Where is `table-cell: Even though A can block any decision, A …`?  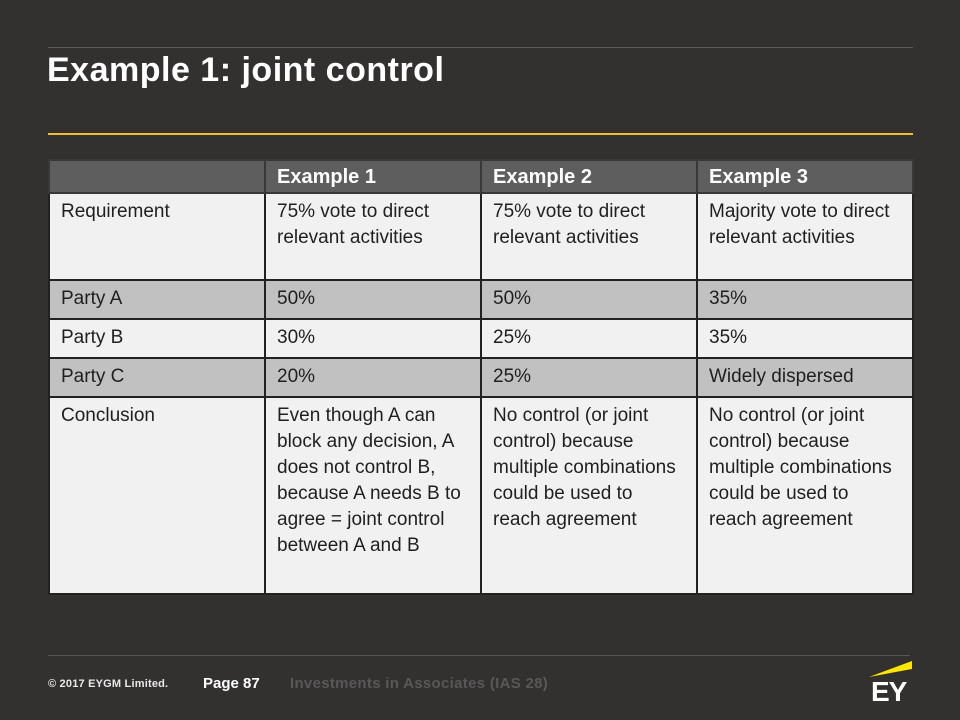
table-cell: Even though A can block any decision, A … is located at coordinates (373, 495).